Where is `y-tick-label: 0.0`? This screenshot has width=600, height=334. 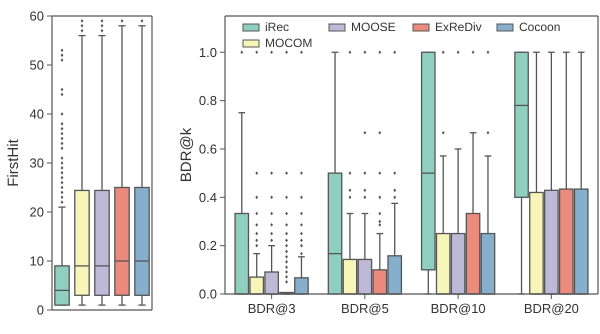 y-tick-label: 0.0 is located at coordinates (207, 294).